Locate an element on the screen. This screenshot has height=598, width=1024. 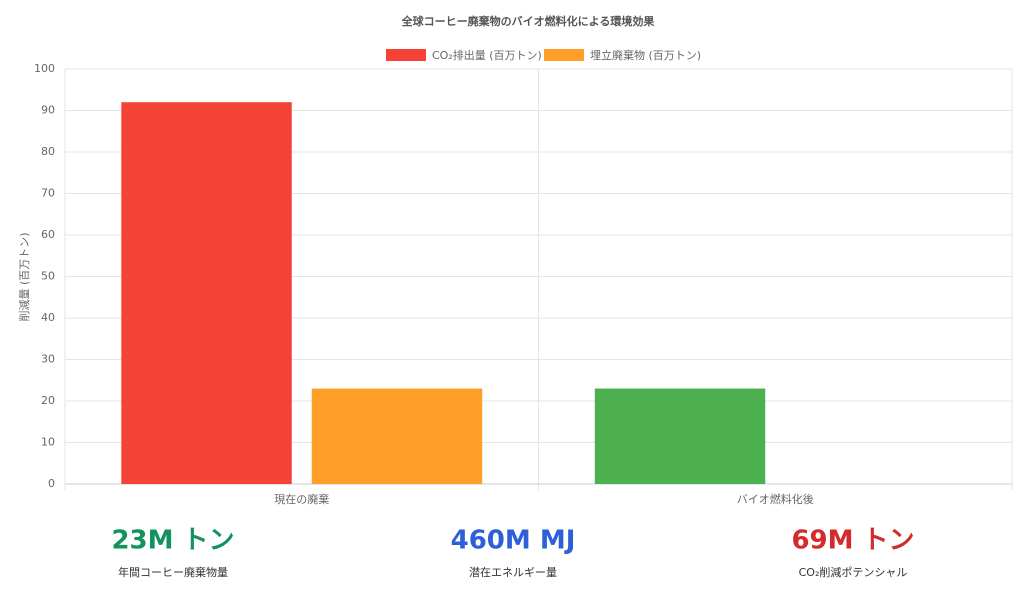
y-tick-label: 70 is located at coordinates (48, 193).